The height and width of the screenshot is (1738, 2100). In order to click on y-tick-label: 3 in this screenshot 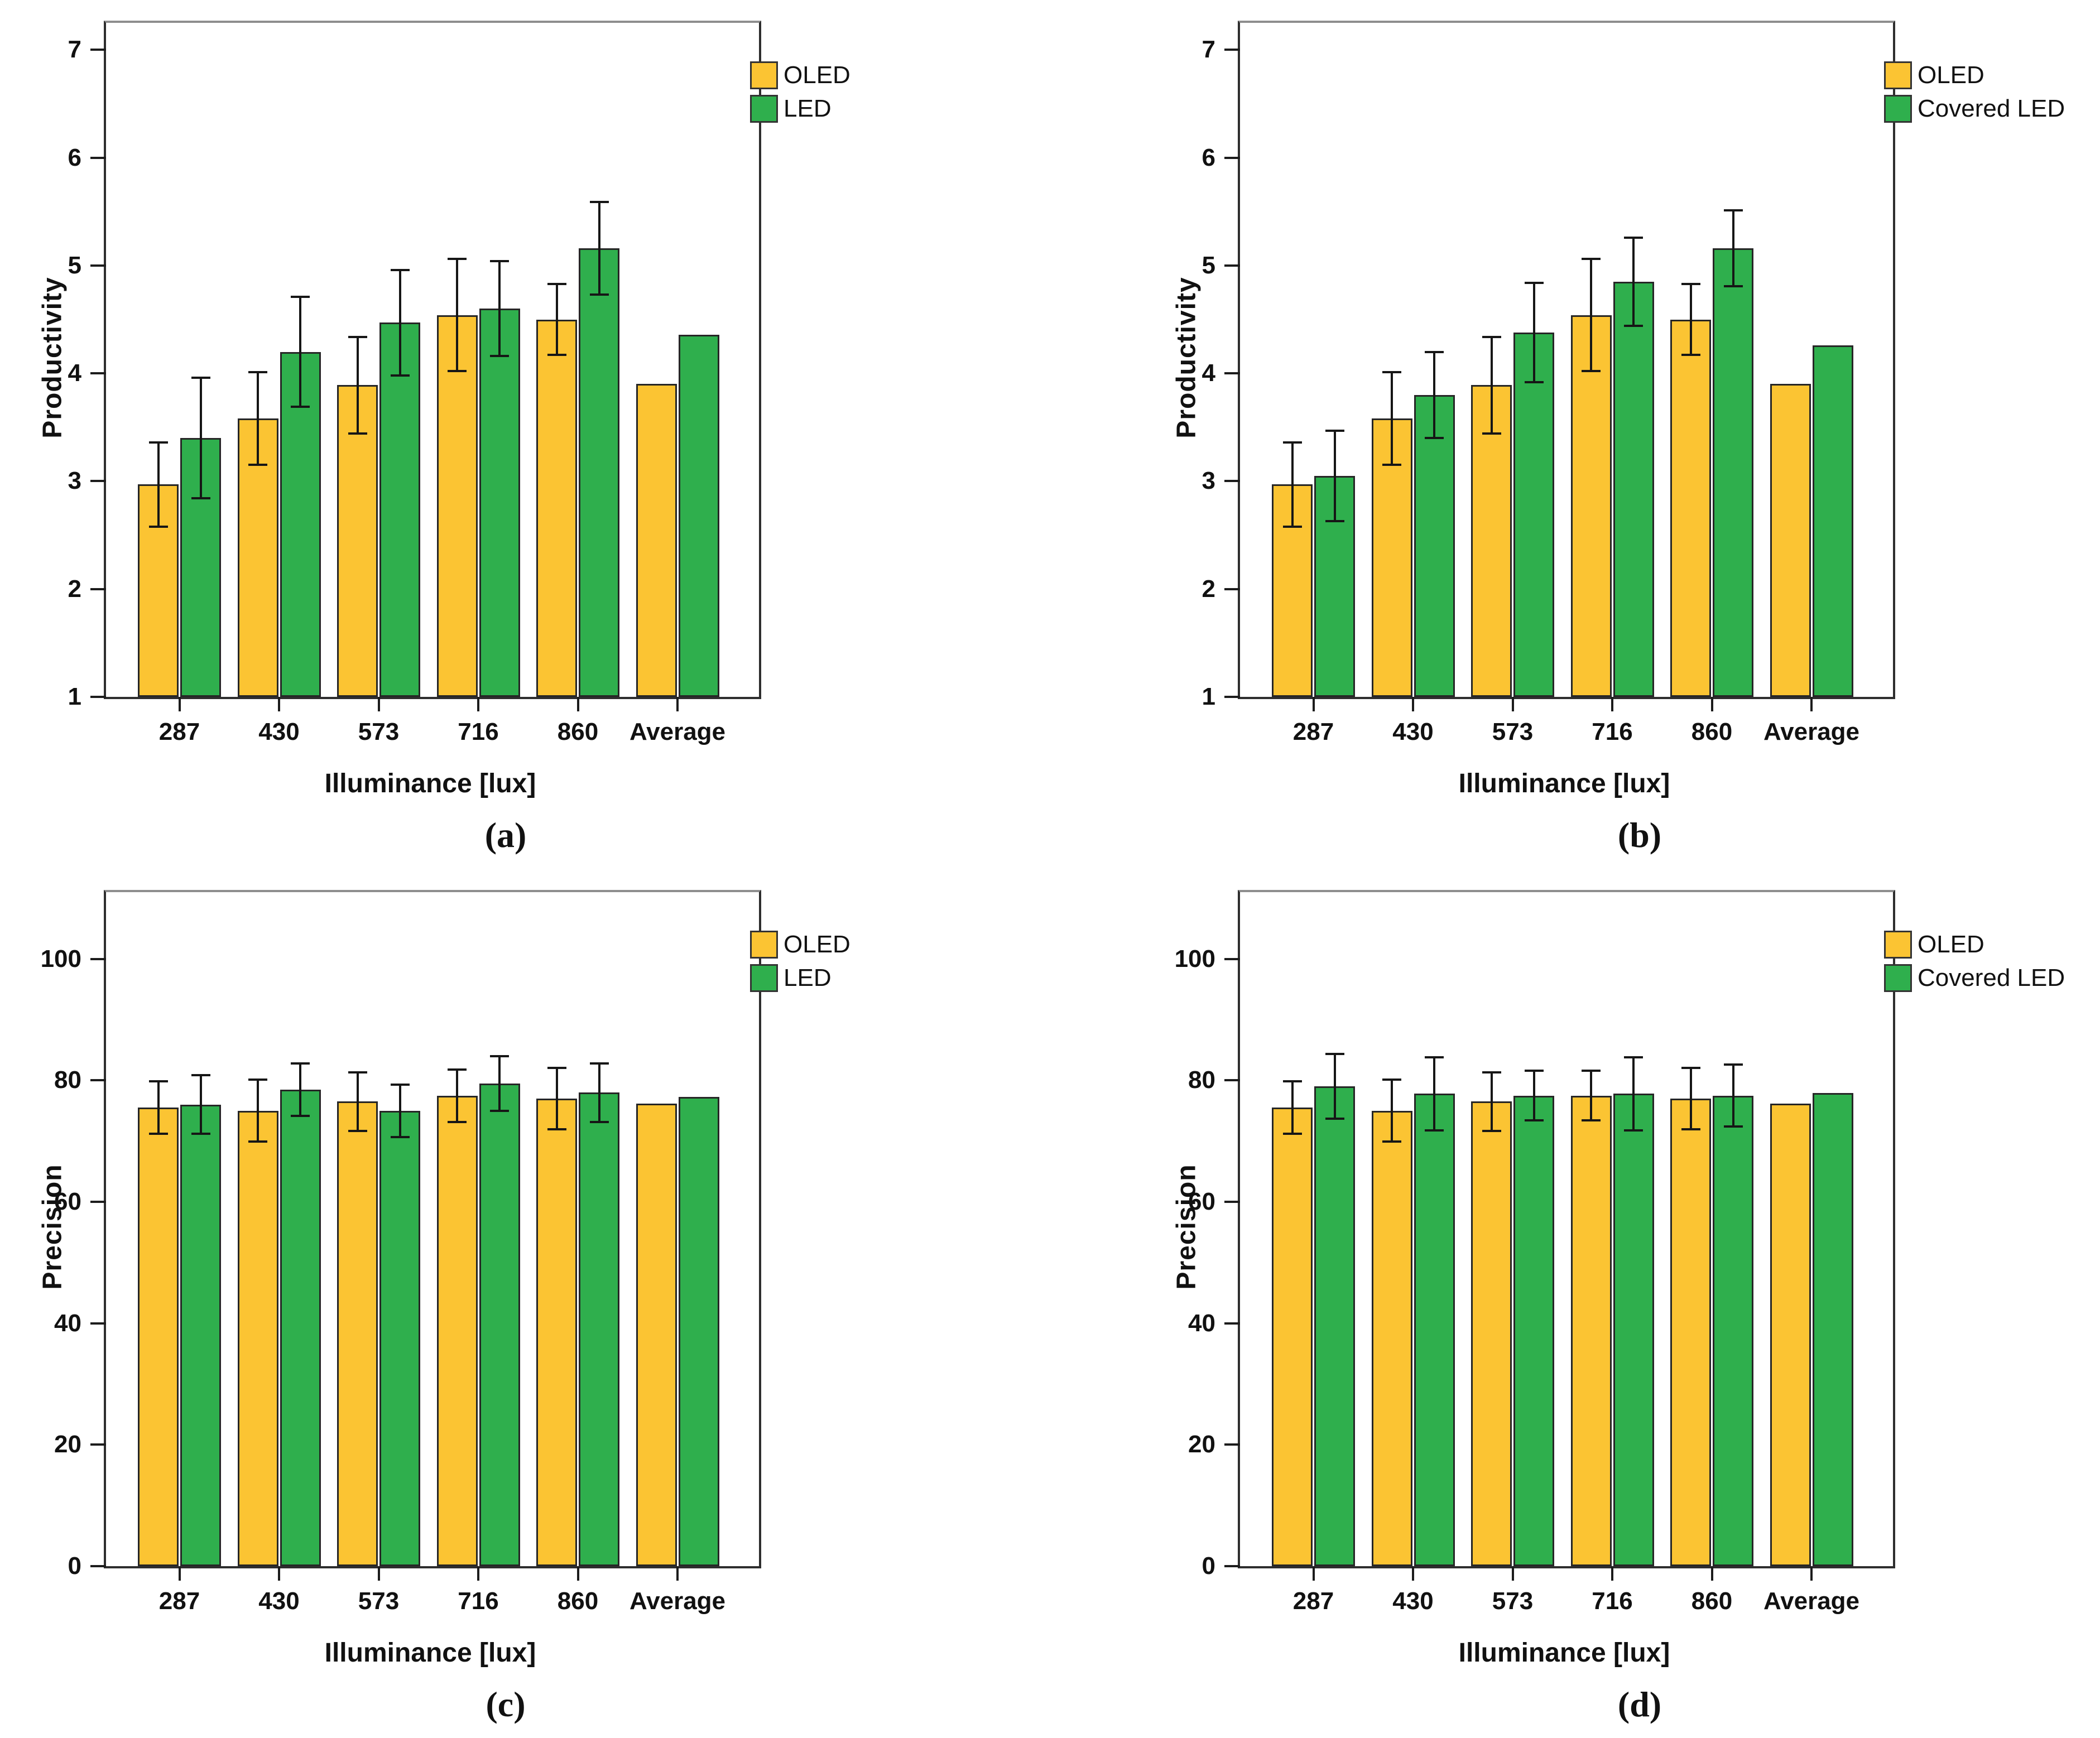, I will do `click(74, 481)`.